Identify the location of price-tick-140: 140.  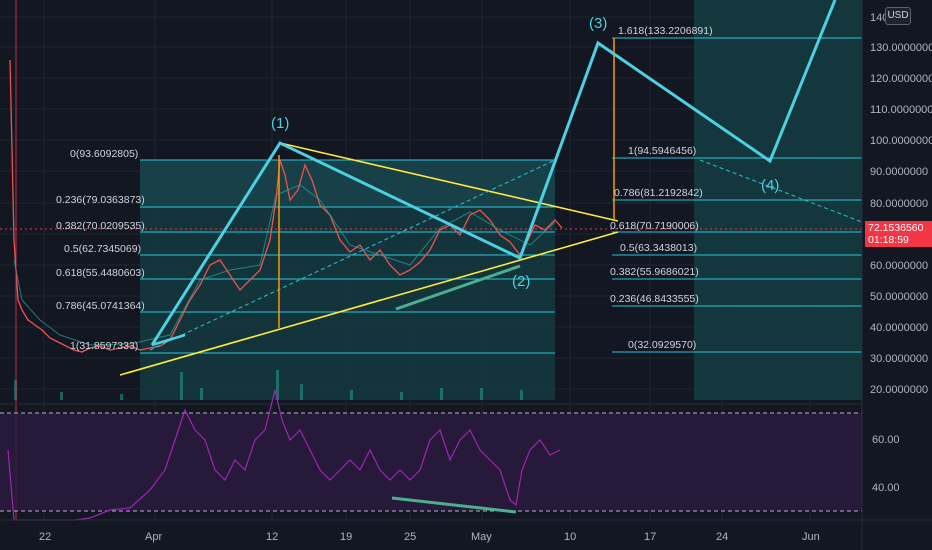
(879, 18).